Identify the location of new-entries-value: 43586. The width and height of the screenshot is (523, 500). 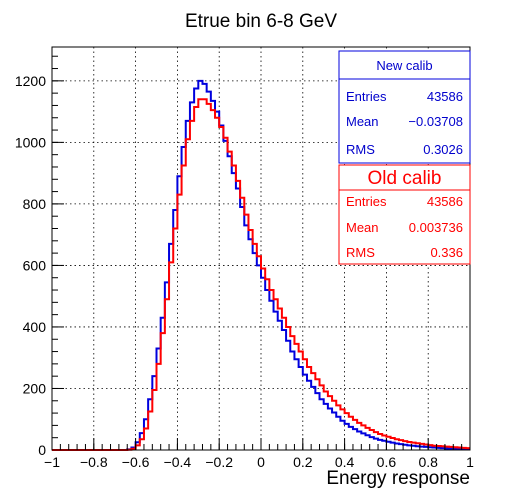
(445, 96).